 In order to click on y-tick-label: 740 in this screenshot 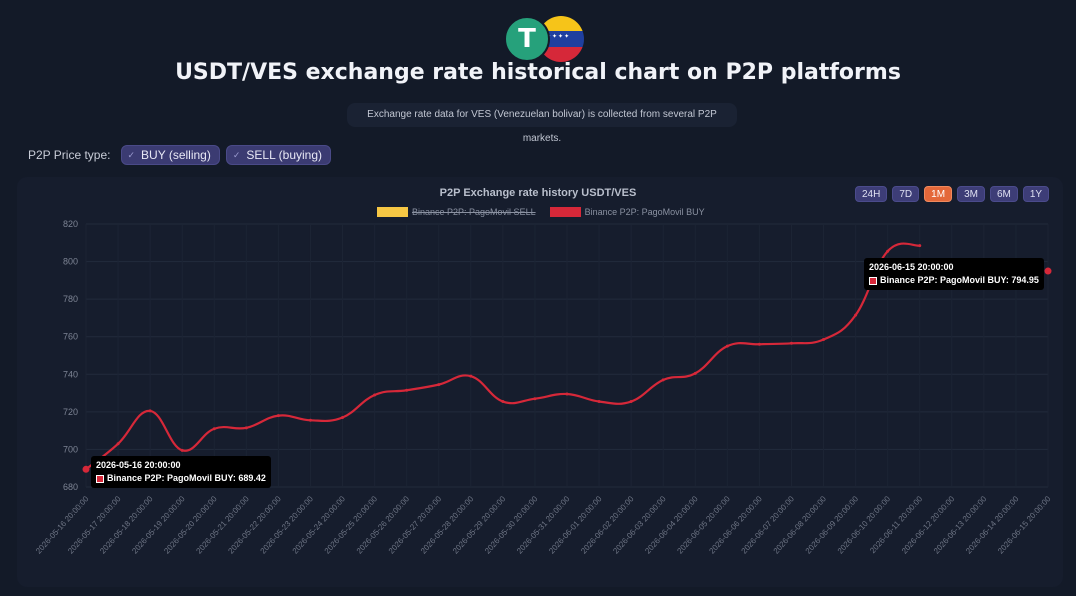, I will do `click(70, 374)`.